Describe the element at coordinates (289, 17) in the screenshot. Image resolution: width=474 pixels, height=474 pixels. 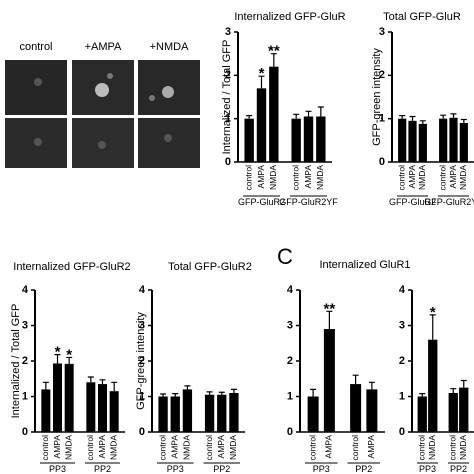
I see `chart-title: Internalized GFP-GluR` at that location.